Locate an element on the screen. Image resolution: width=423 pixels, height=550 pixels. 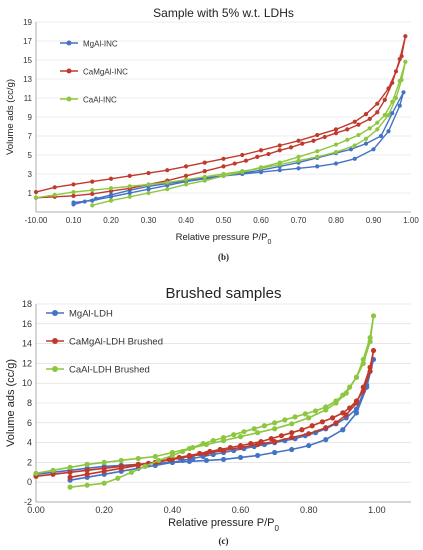
chart-title: Sample with 5% w.t. LDHs is located at coordinates (223, 13).